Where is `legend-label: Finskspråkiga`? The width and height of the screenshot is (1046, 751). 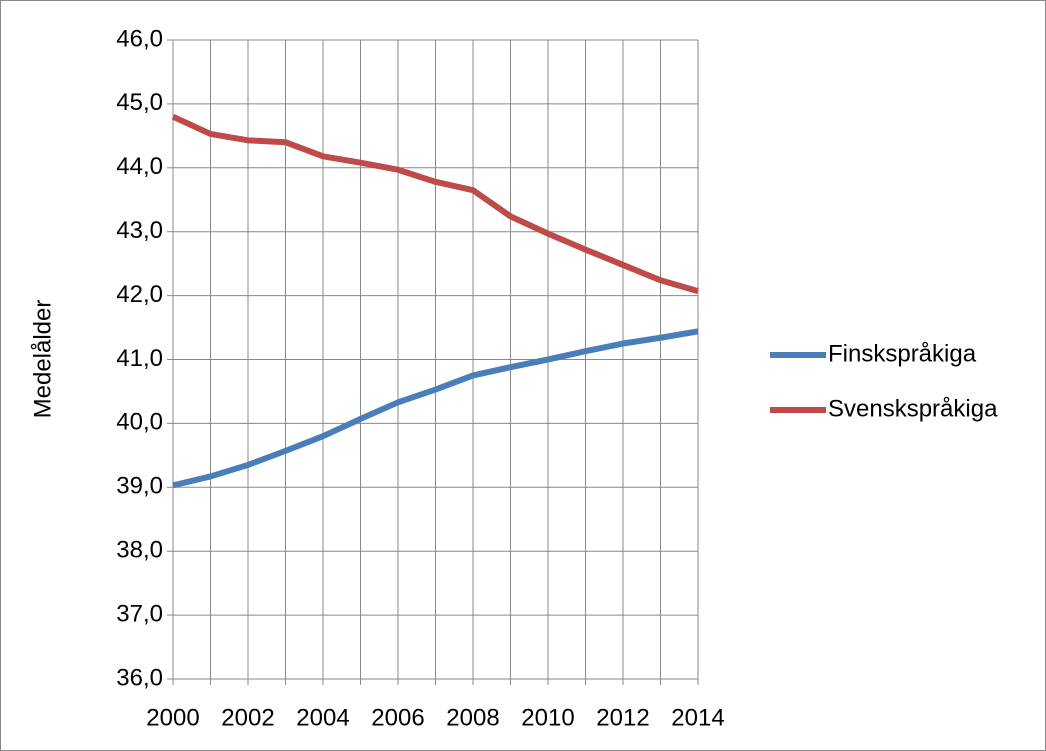 legend-label: Finskspråkiga is located at coordinates (902, 353).